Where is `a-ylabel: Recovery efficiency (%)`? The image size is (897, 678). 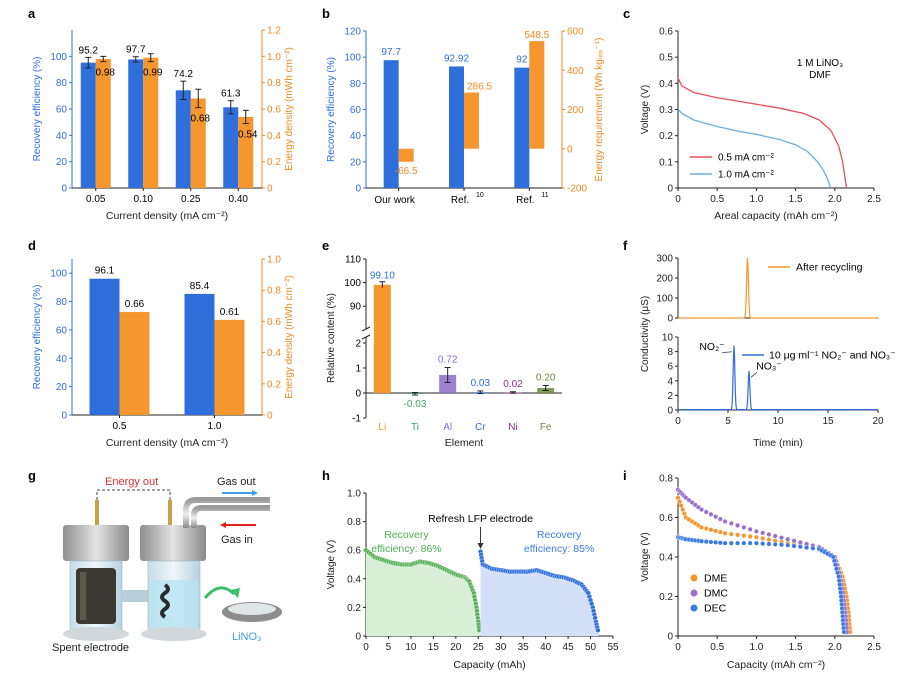
a-ylabel: Recovery efficiency (%) is located at coordinates (37, 109).